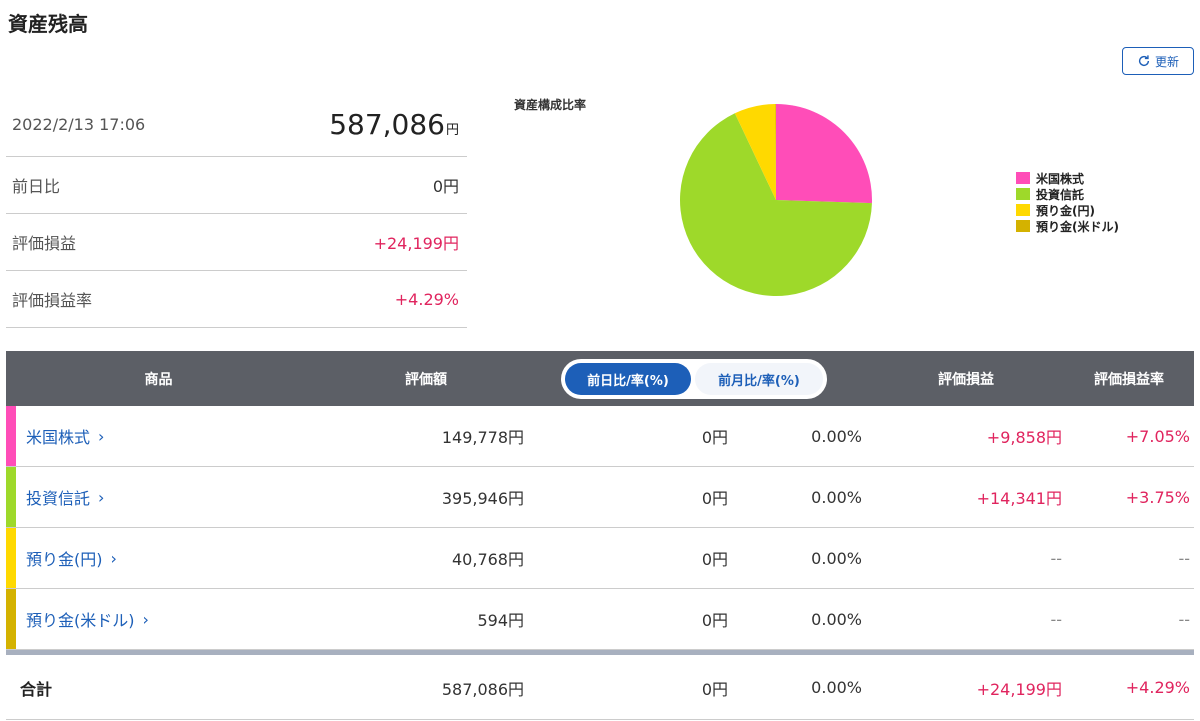 The image size is (1200, 721). I want to click on table-row: 米国株式 › 149,778円 0円 0.00% +9,858円 +7.05%, so click(600, 436).